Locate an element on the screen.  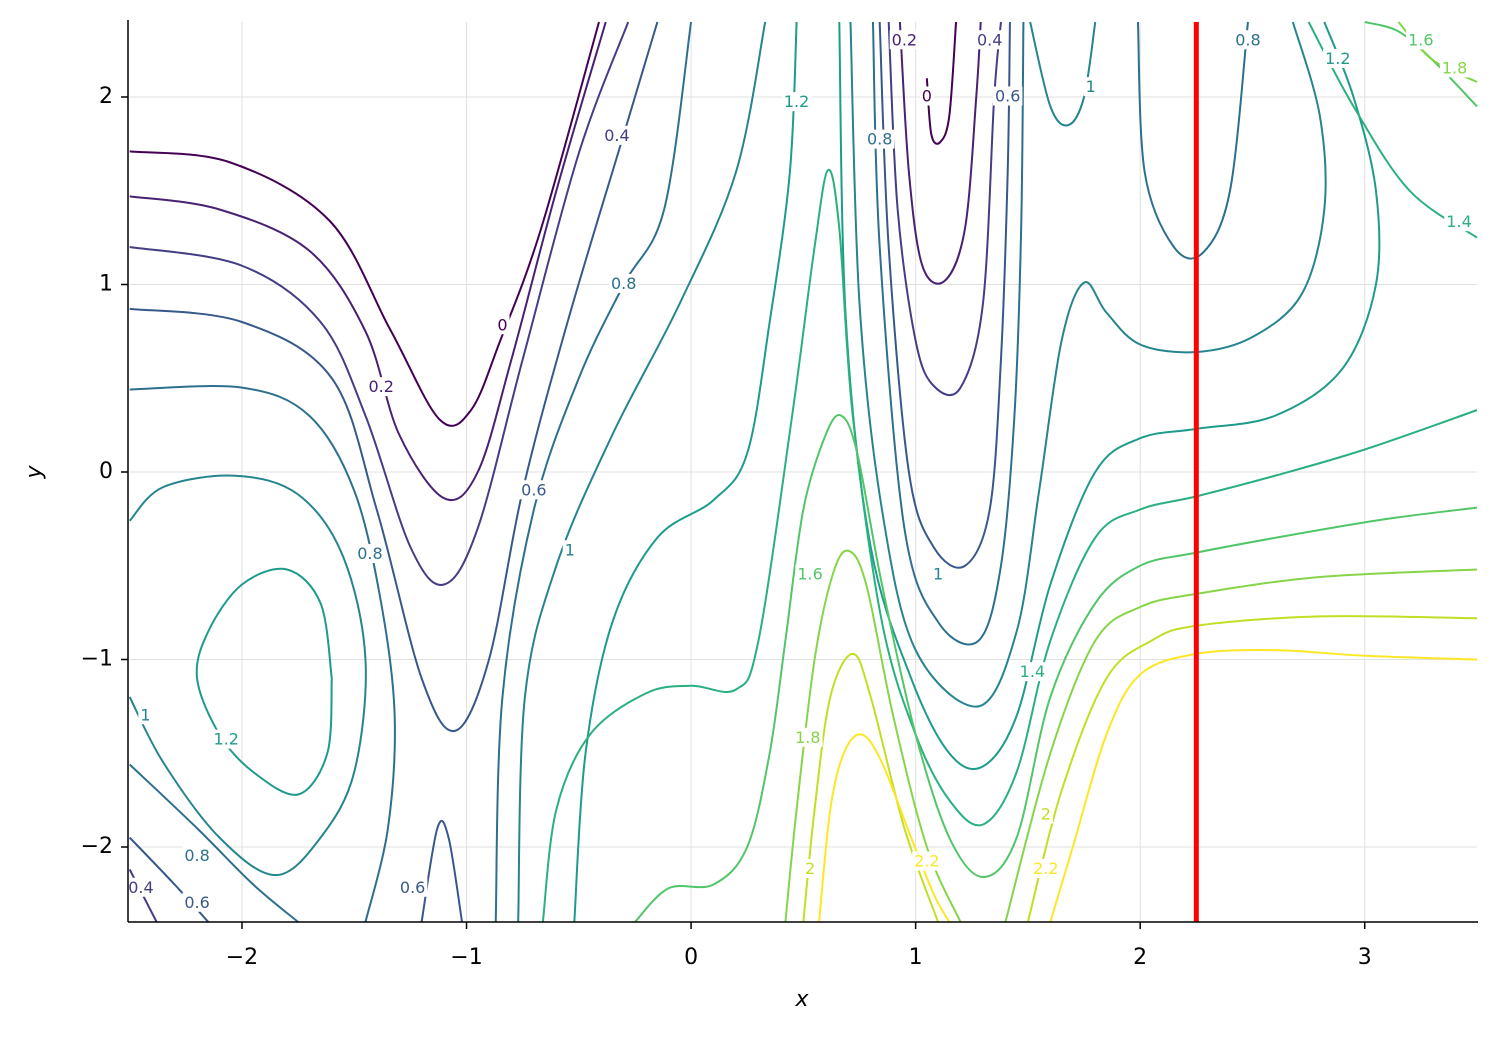
x-axis-label: x is located at coordinates (801, 999).